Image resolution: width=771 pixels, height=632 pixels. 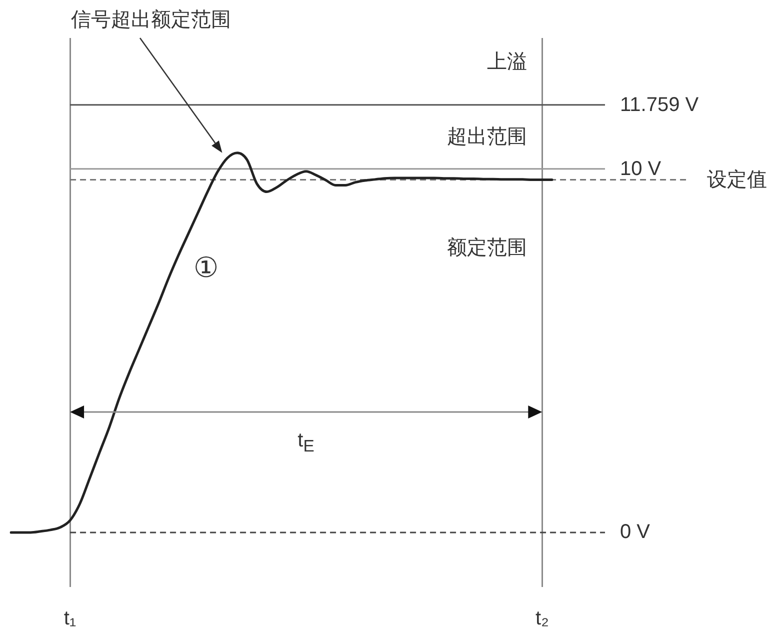 What do you see at coordinates (542, 619) in the screenshot?
I see `x-tick-label: t₂` at bounding box center [542, 619].